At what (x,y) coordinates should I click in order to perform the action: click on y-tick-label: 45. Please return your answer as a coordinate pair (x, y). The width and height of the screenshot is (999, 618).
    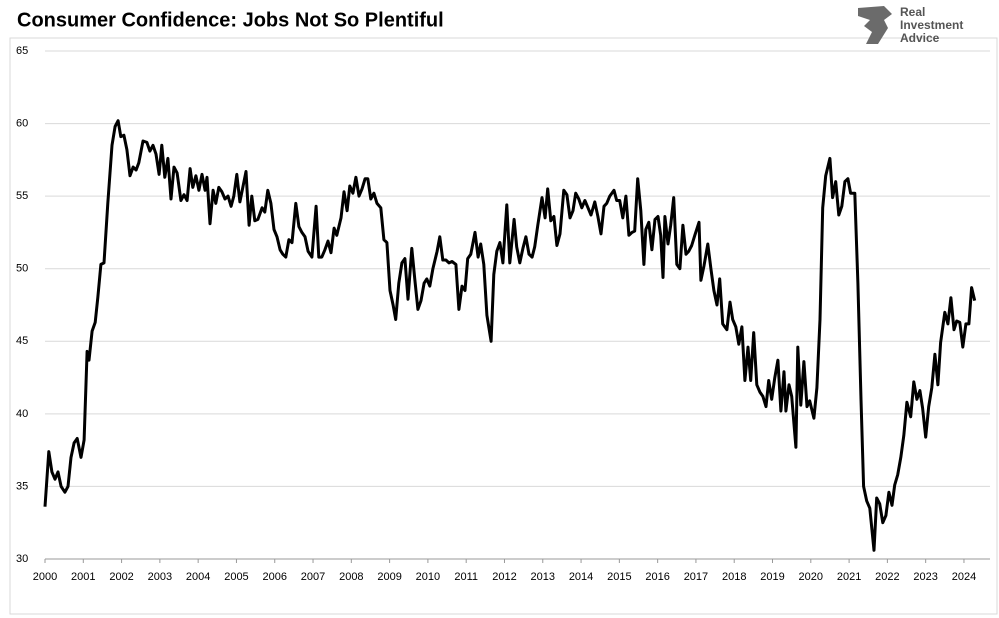
    Looking at the image, I should click on (22, 341).